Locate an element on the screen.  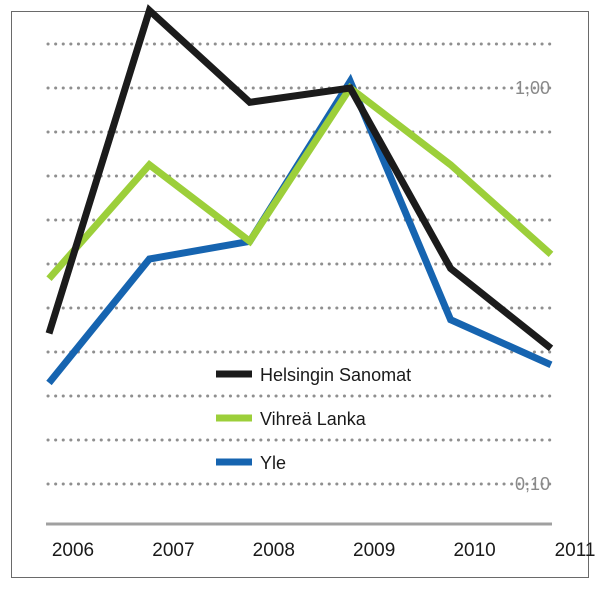
legend: Helsingin Sanomat Vihreä Lanka Yle is located at coordinates (313, 419).